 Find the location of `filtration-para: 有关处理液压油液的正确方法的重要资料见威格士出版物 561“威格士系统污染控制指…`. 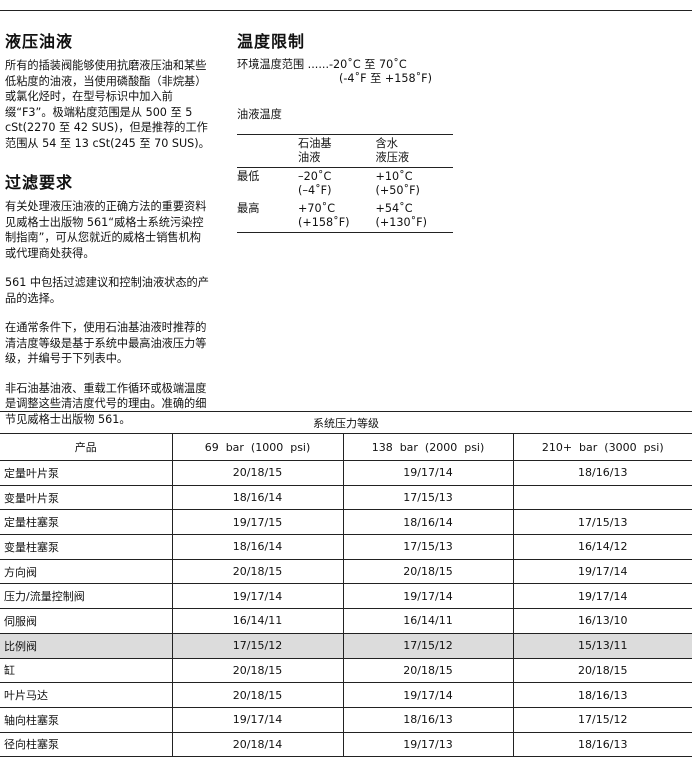

filtration-para: 有关处理液压油液的正确方法的重要资料见威格士出版物 561“威格士系统污染控制指… is located at coordinates (106, 230).